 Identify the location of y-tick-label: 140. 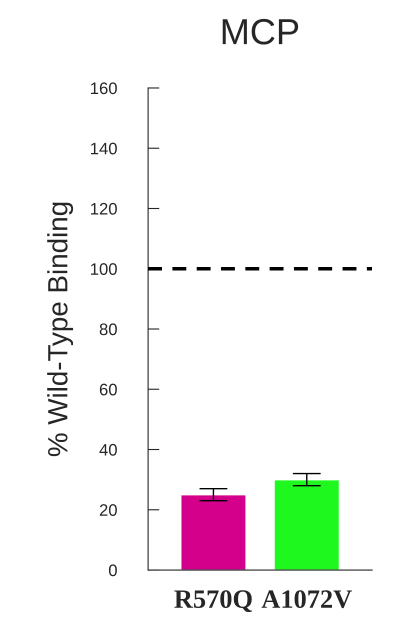
(104, 148).